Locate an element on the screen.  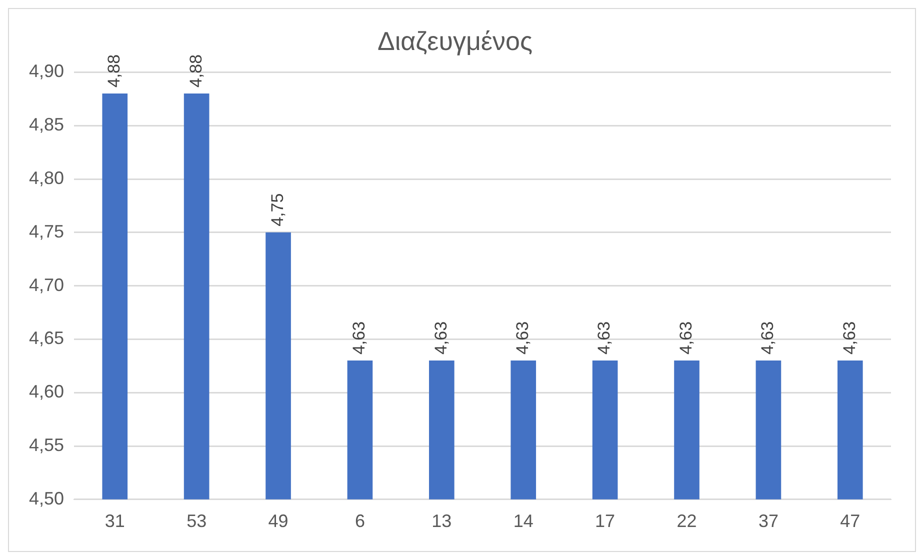
data-label: 4,75 is located at coordinates (277, 209).